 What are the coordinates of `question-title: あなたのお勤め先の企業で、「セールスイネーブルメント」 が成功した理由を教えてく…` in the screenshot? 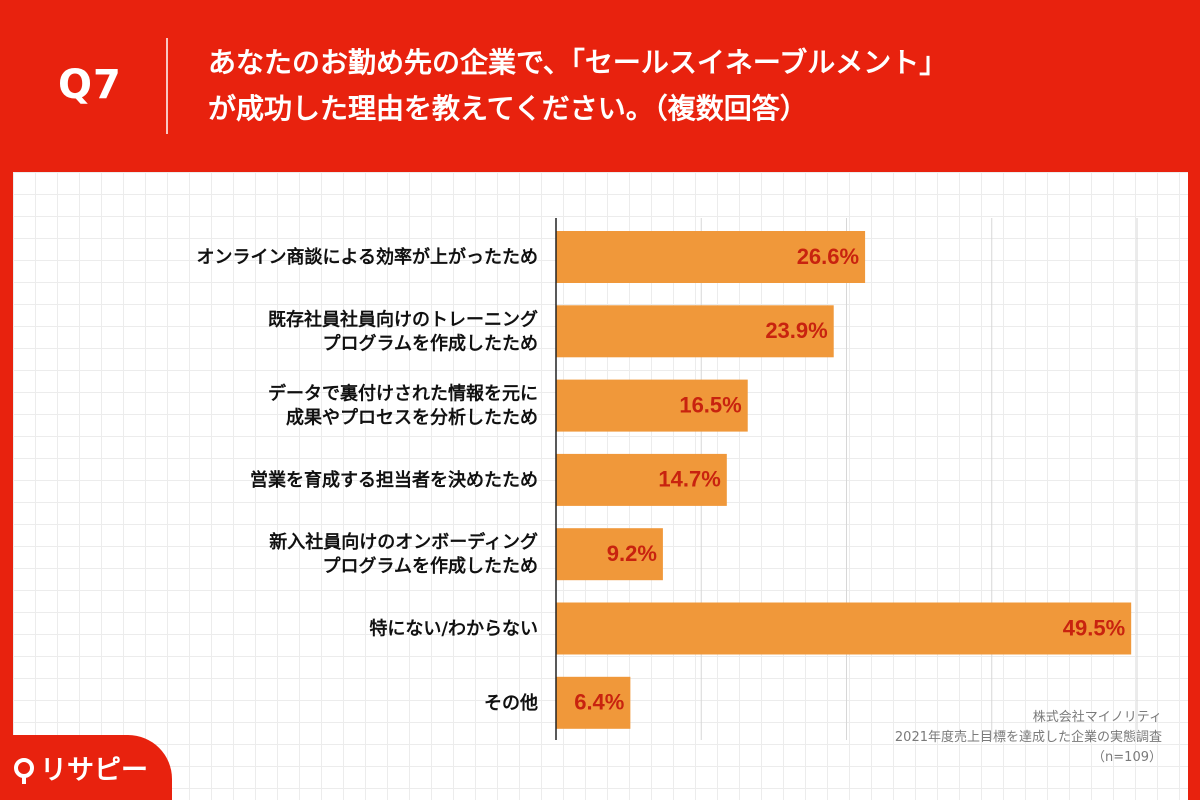 It's located at (688, 86).